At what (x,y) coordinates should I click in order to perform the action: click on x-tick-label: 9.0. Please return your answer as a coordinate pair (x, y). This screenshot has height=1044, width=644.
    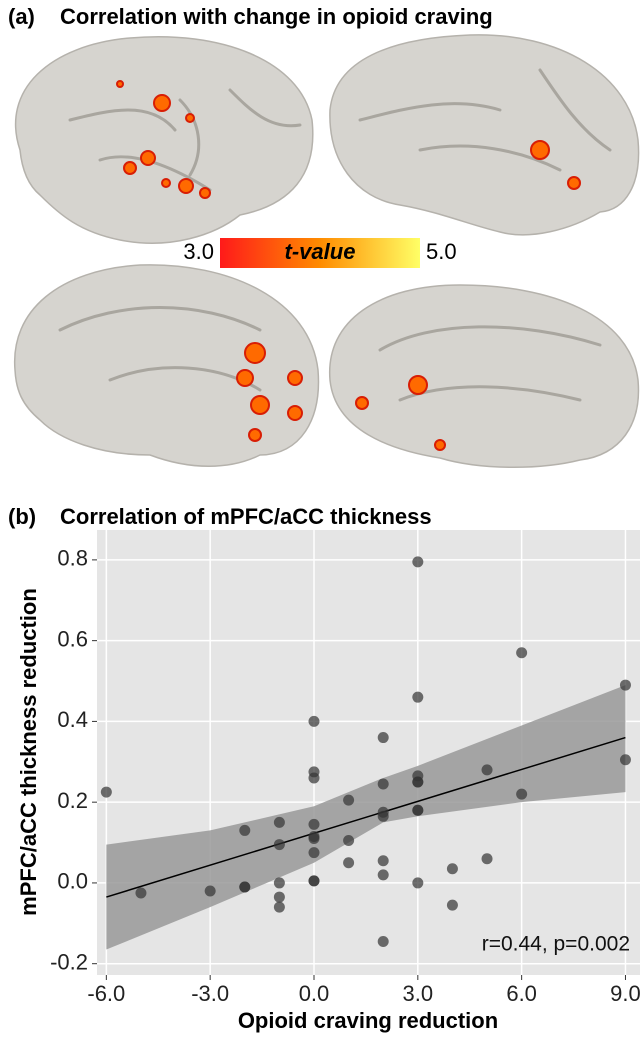
    Looking at the image, I should click on (625, 993).